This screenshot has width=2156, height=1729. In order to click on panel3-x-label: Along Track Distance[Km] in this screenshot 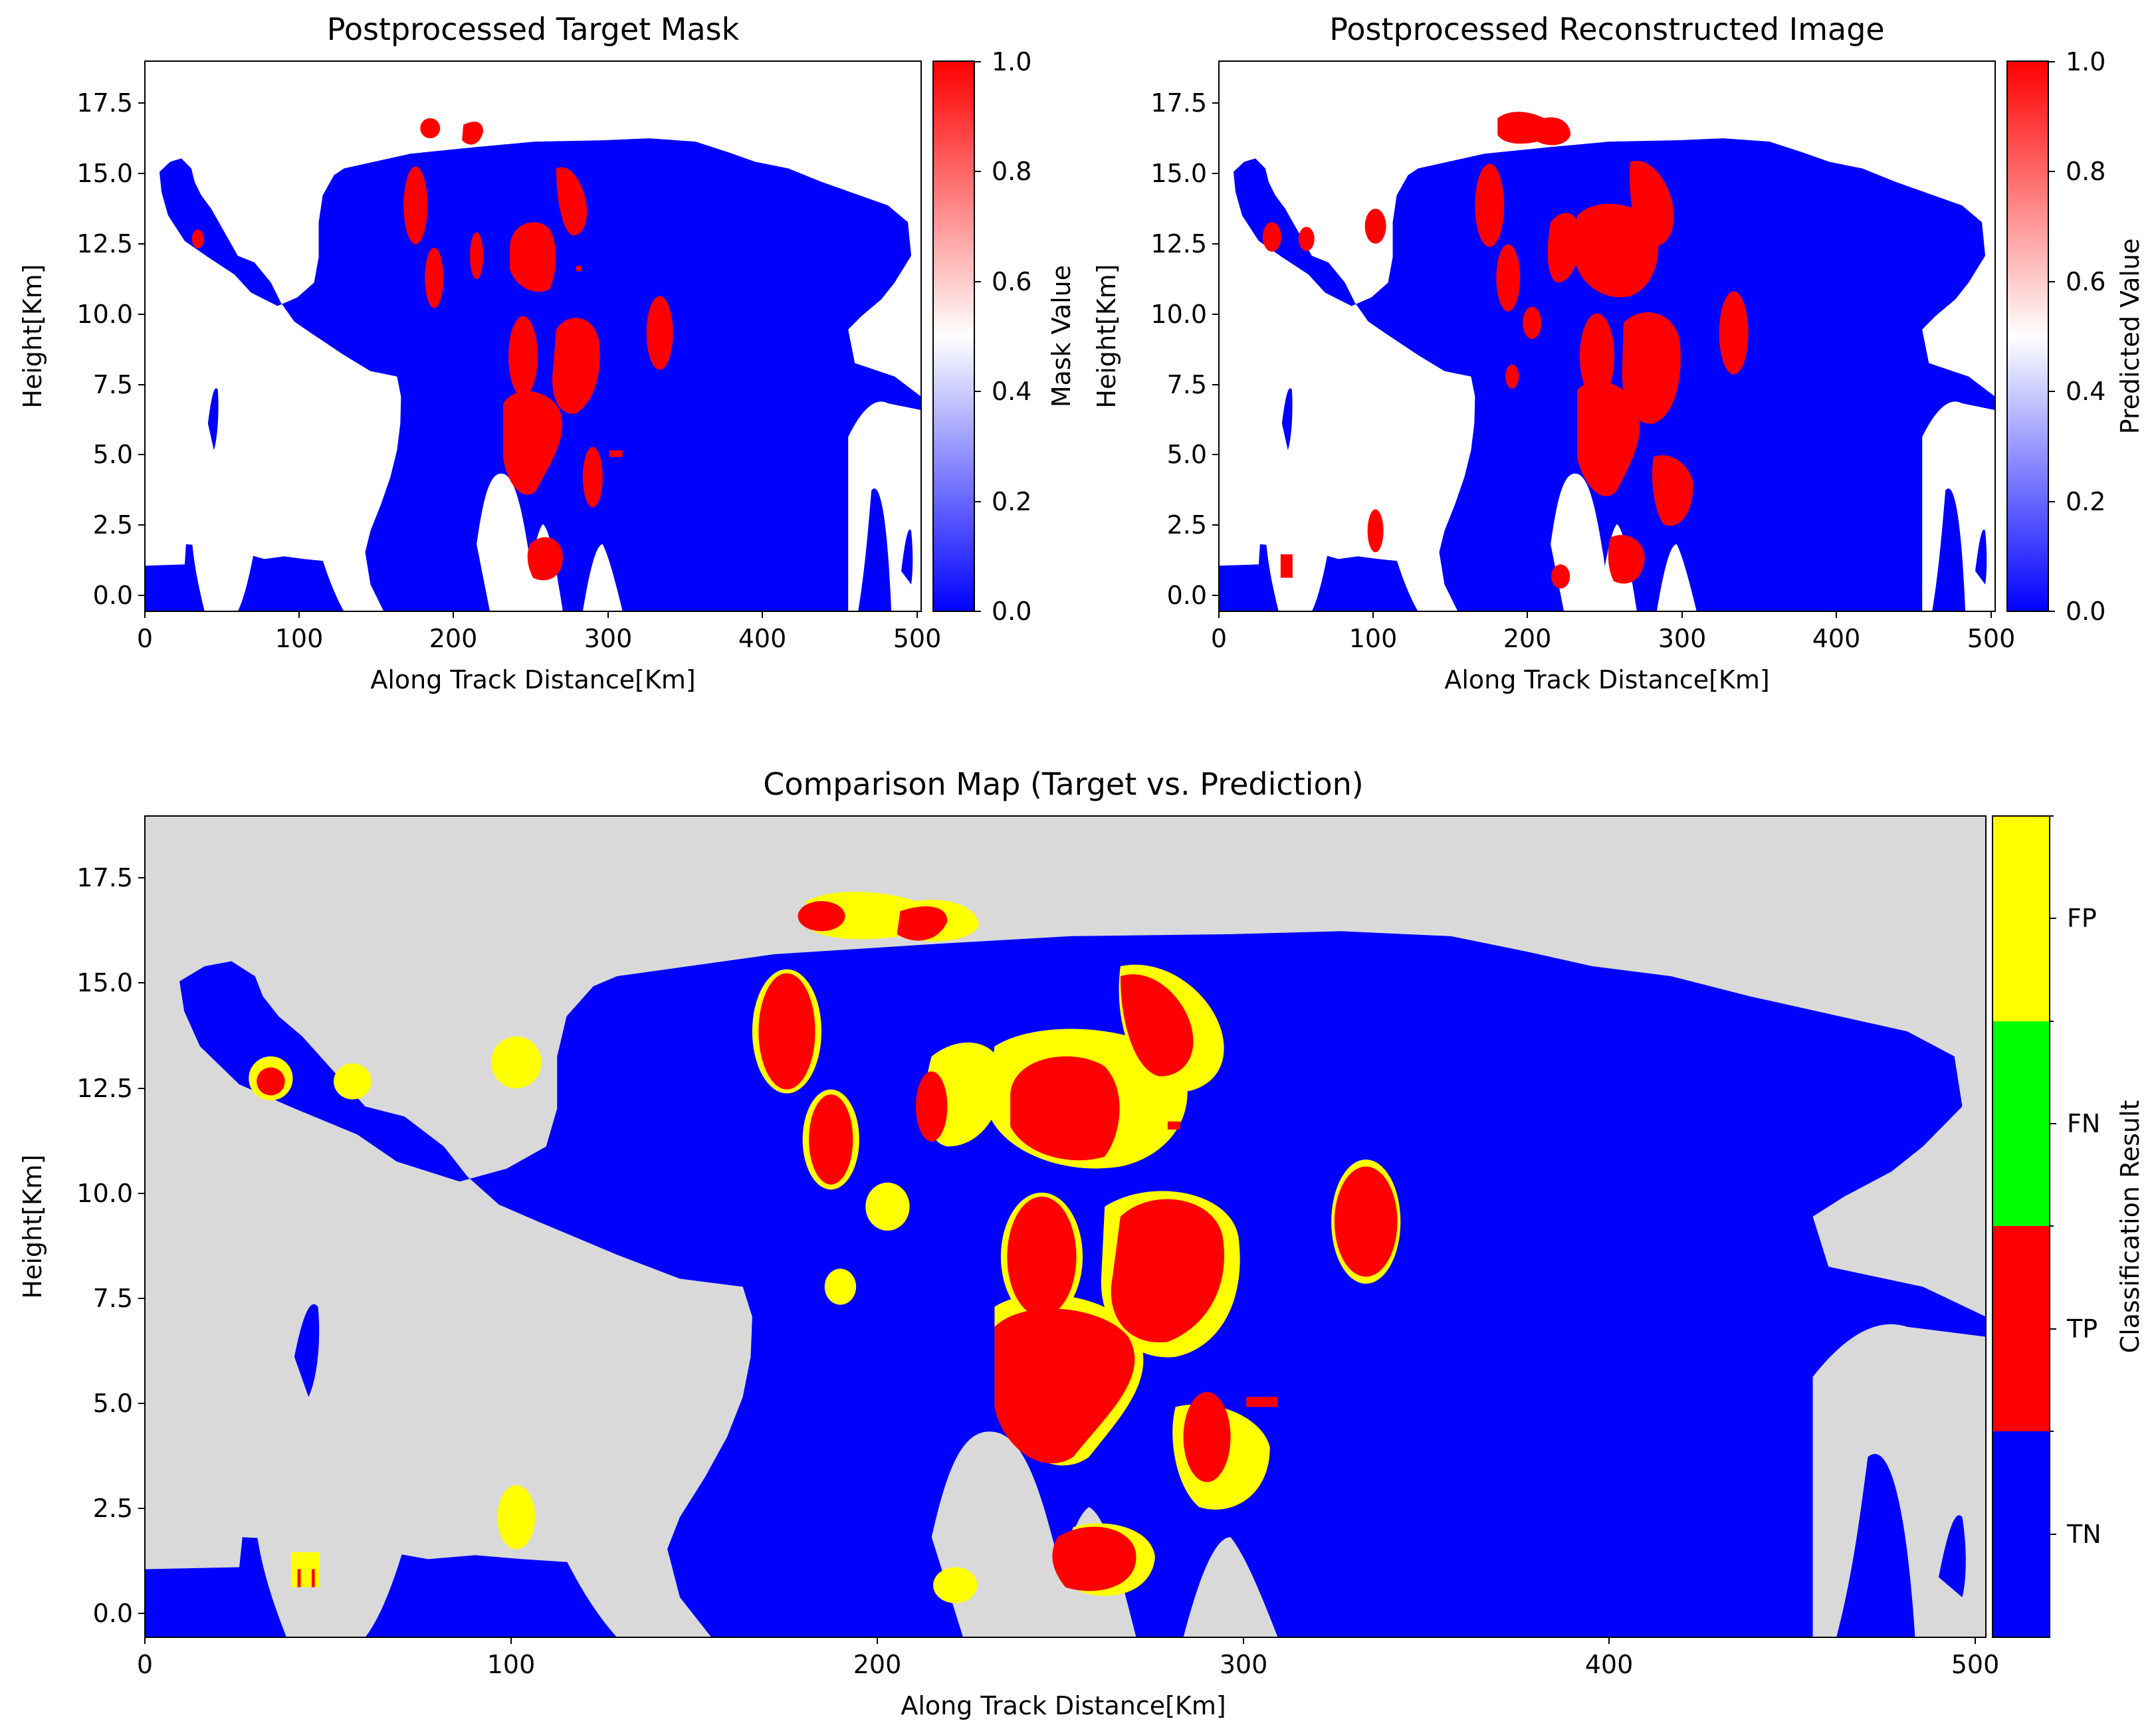, I will do `click(1063, 1705)`.